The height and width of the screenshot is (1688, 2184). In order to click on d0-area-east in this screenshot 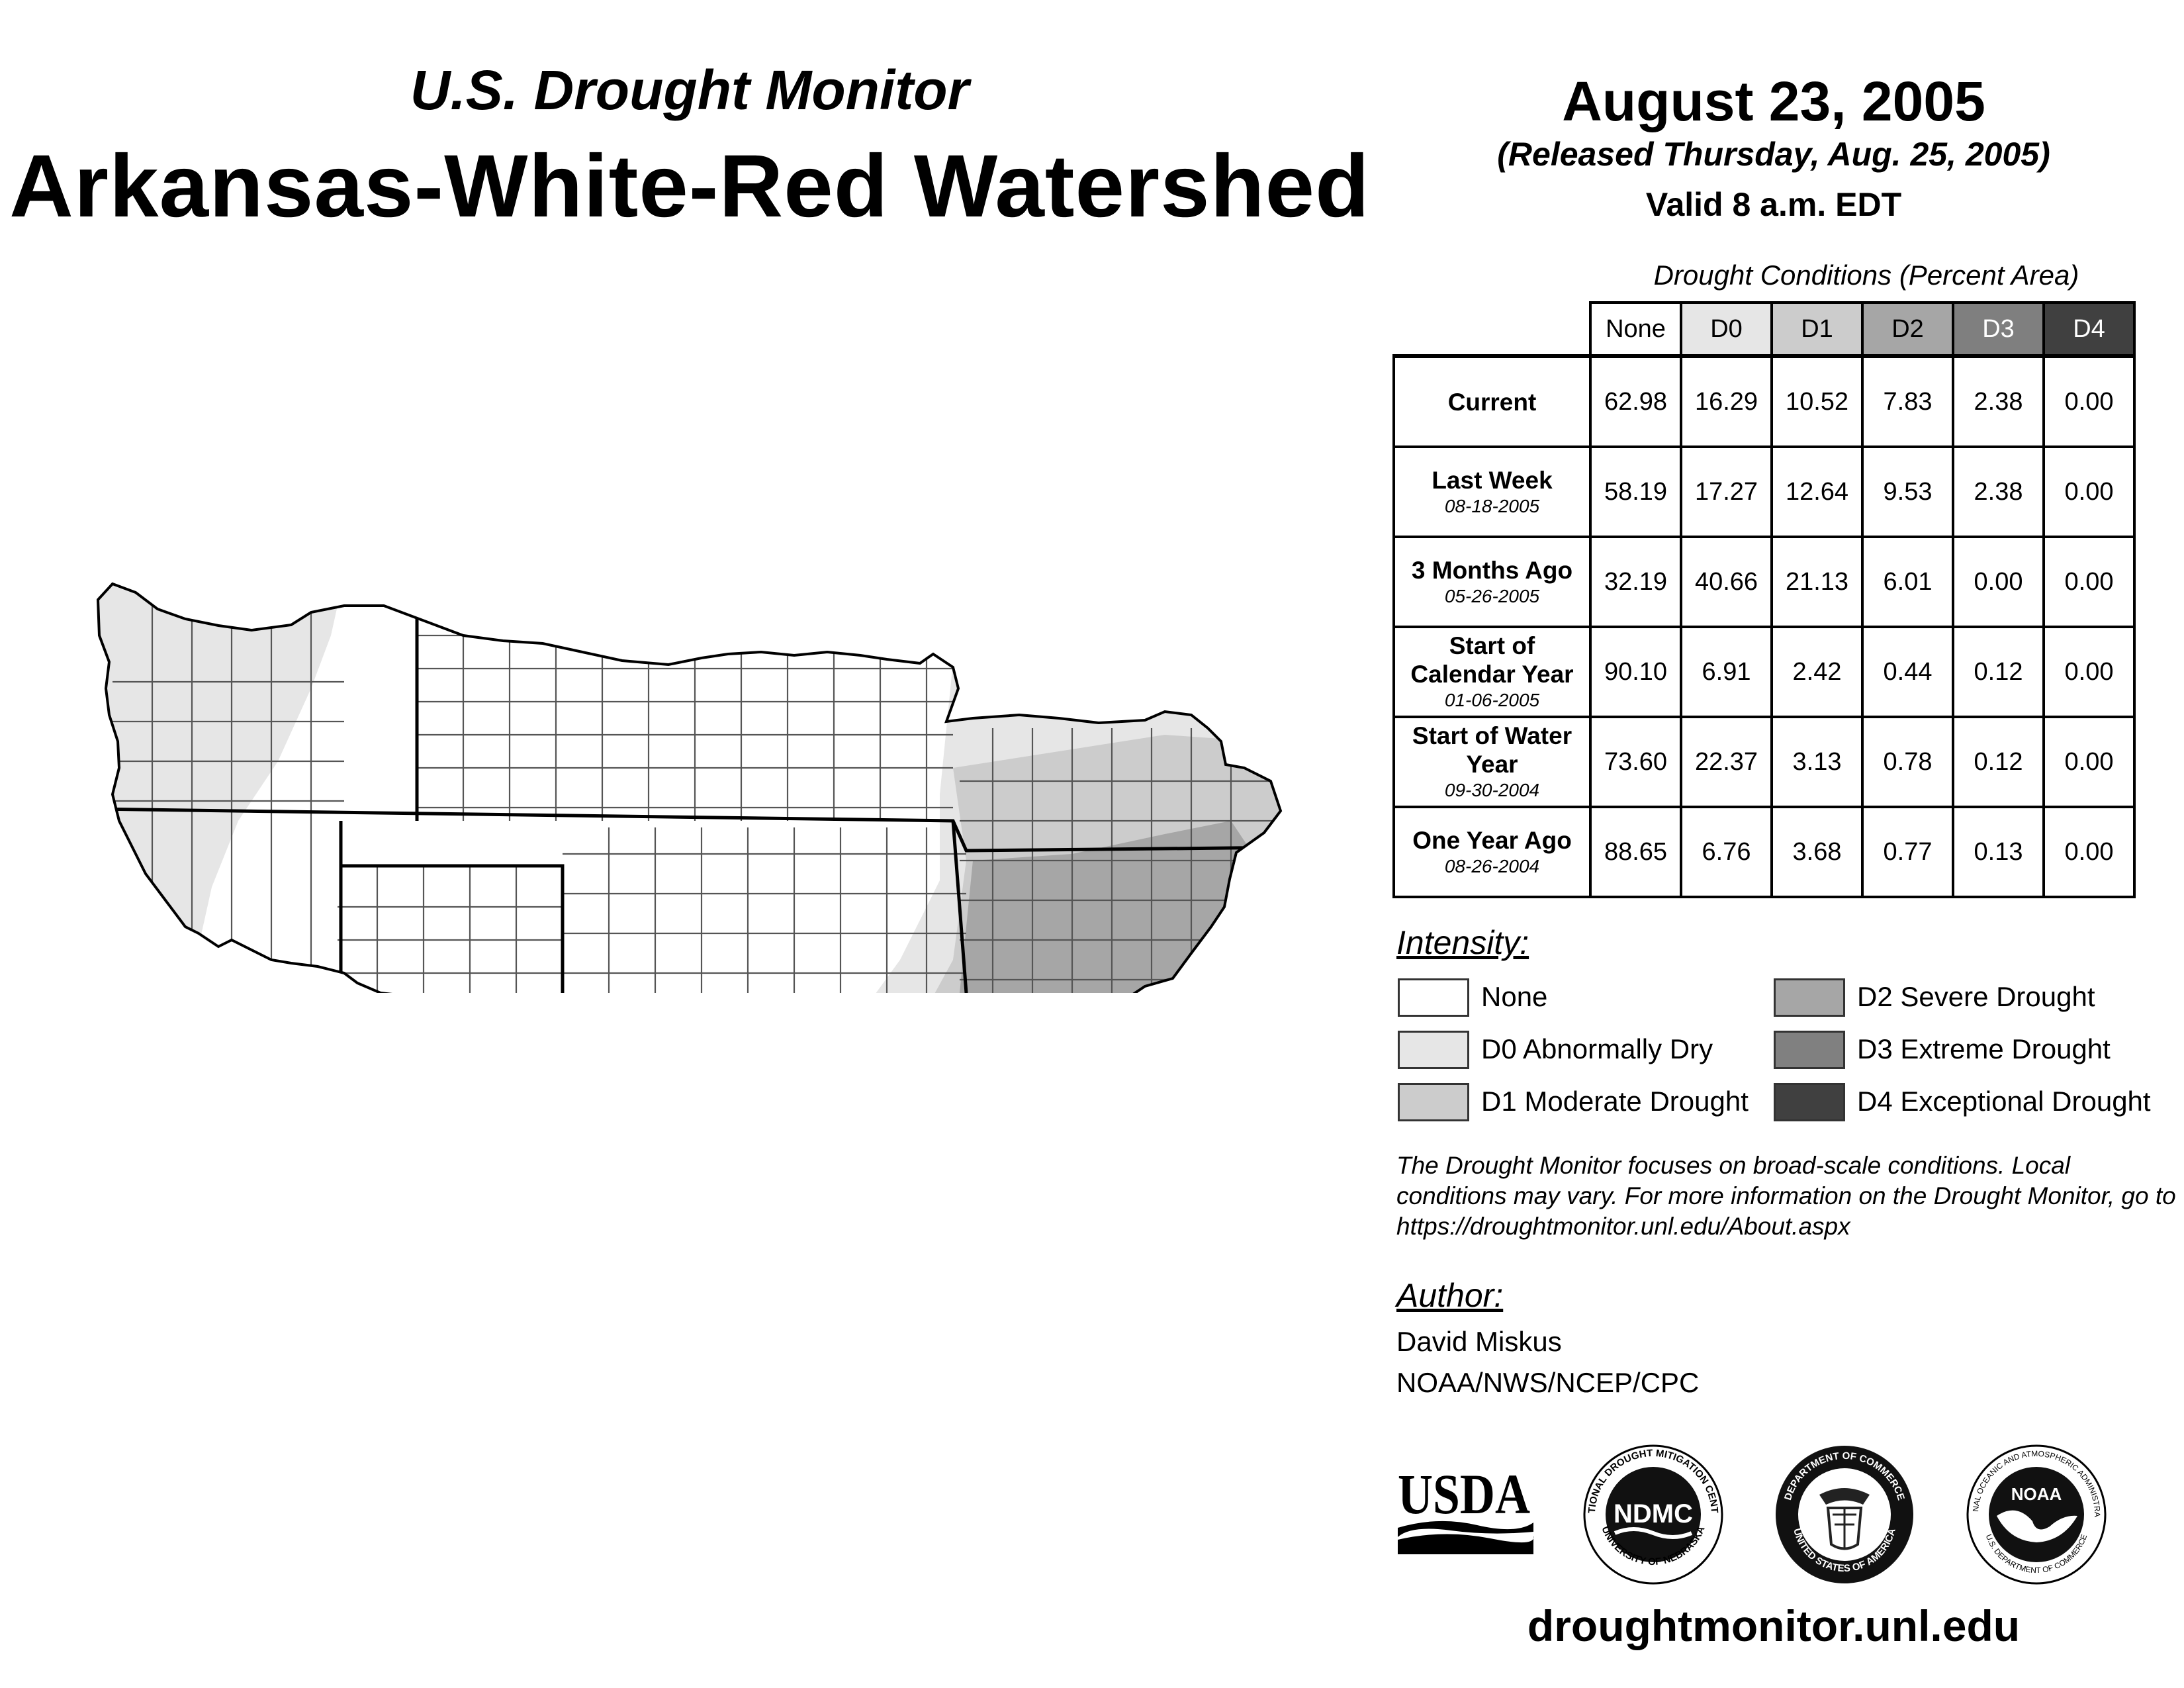, I will do `click(1044, 827)`.